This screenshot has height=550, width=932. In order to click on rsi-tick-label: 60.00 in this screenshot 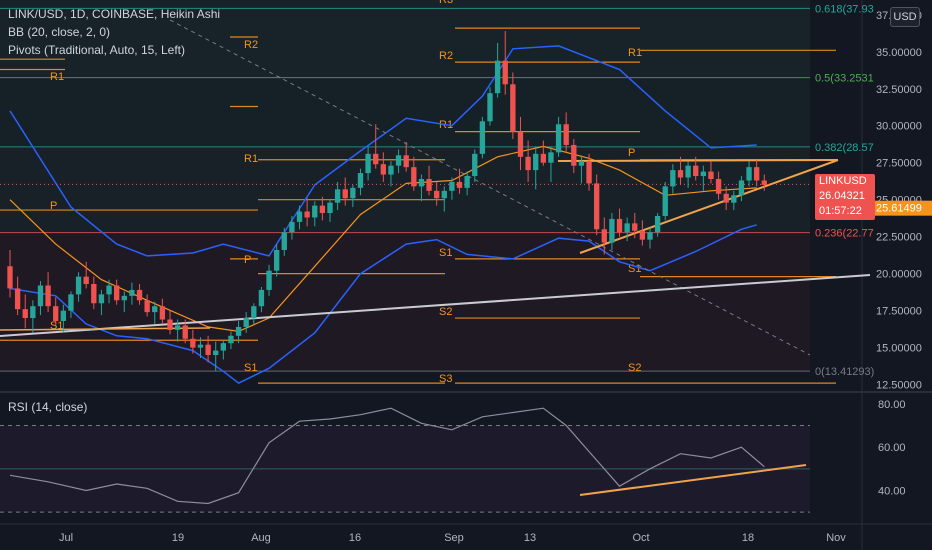, I will do `click(892, 448)`.